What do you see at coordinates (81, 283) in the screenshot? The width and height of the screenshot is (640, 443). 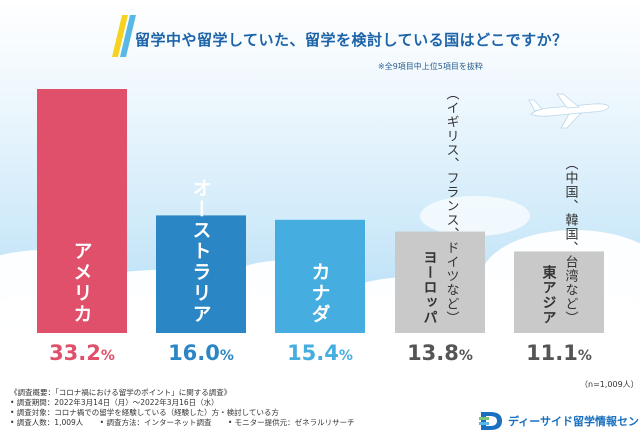 I see `category-label: アメリカ` at bounding box center [81, 283].